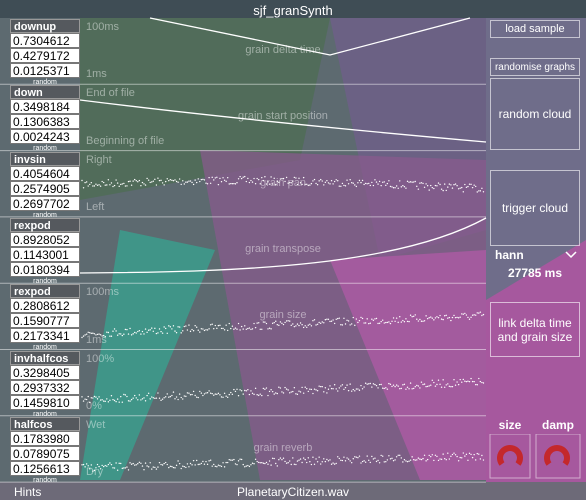  I want to click on window-dropdown: hann, so click(509, 255).